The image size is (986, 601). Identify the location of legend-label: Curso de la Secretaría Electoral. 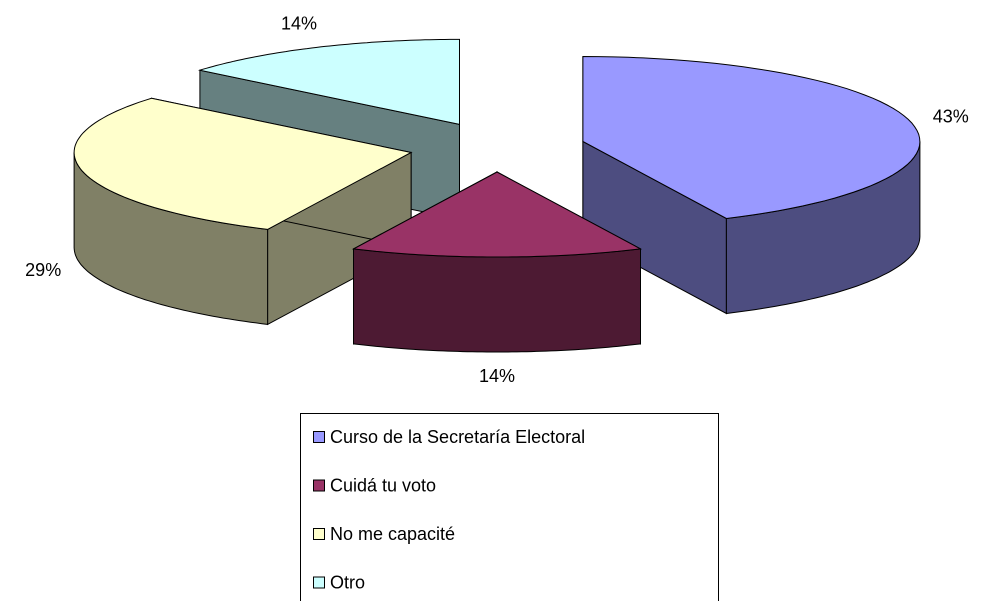
(457, 437).